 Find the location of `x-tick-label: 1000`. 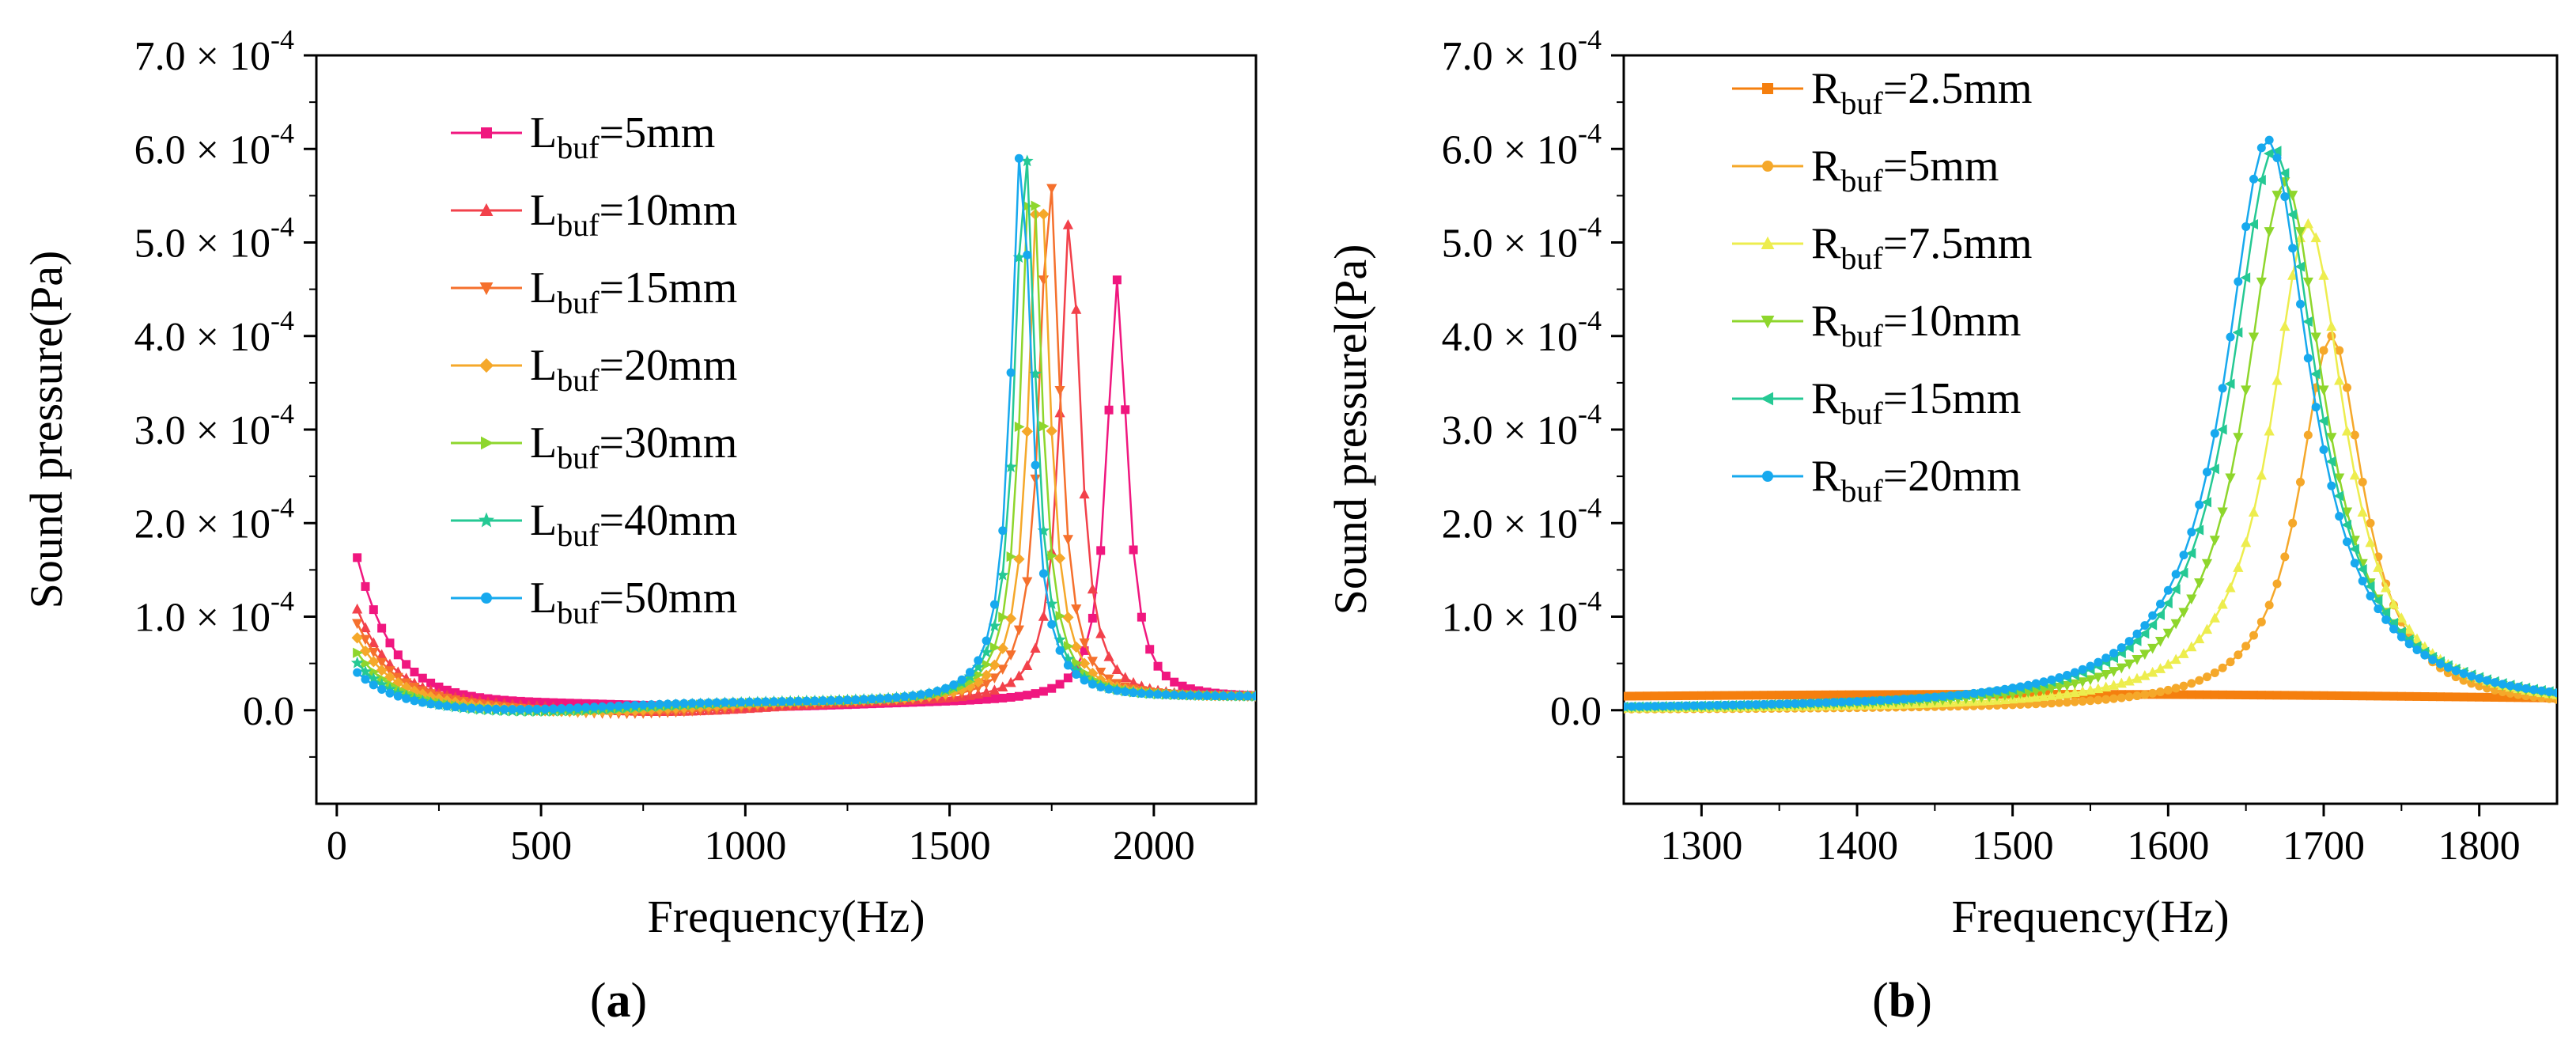

x-tick-label: 1000 is located at coordinates (745, 846).